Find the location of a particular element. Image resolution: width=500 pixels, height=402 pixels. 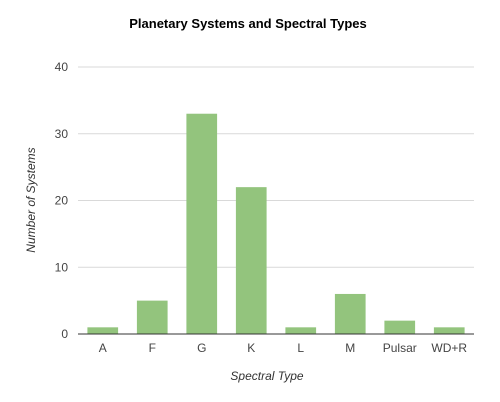

x-axis-ticks: A F G K L M Pulsar WD+R is located at coordinates (283, 348).